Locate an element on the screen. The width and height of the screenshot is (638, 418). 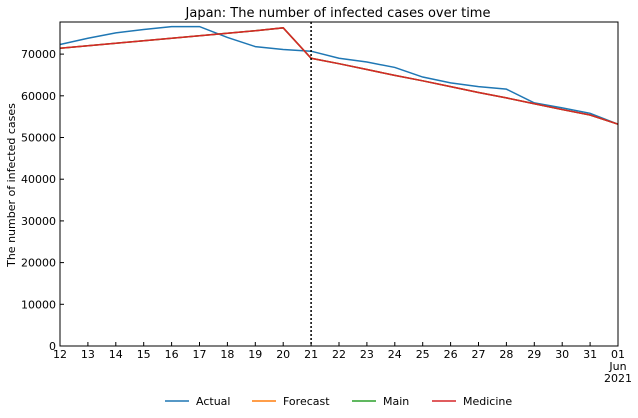
x-tick-label: 15 is located at coordinates (144, 354).